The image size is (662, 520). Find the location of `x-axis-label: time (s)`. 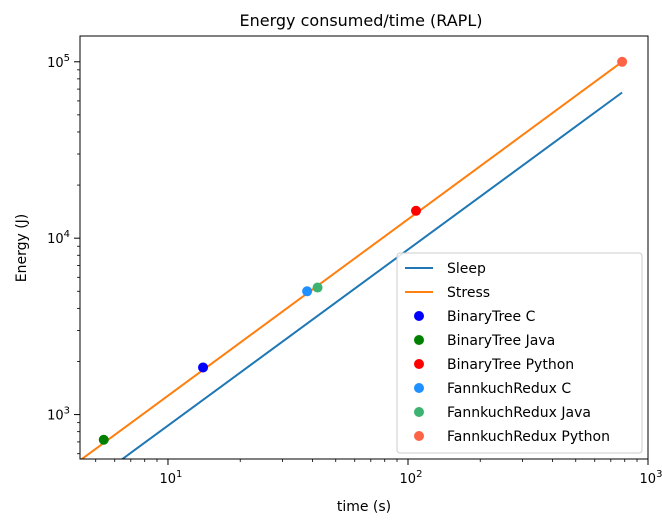

x-axis-label: time (s) is located at coordinates (364, 507).